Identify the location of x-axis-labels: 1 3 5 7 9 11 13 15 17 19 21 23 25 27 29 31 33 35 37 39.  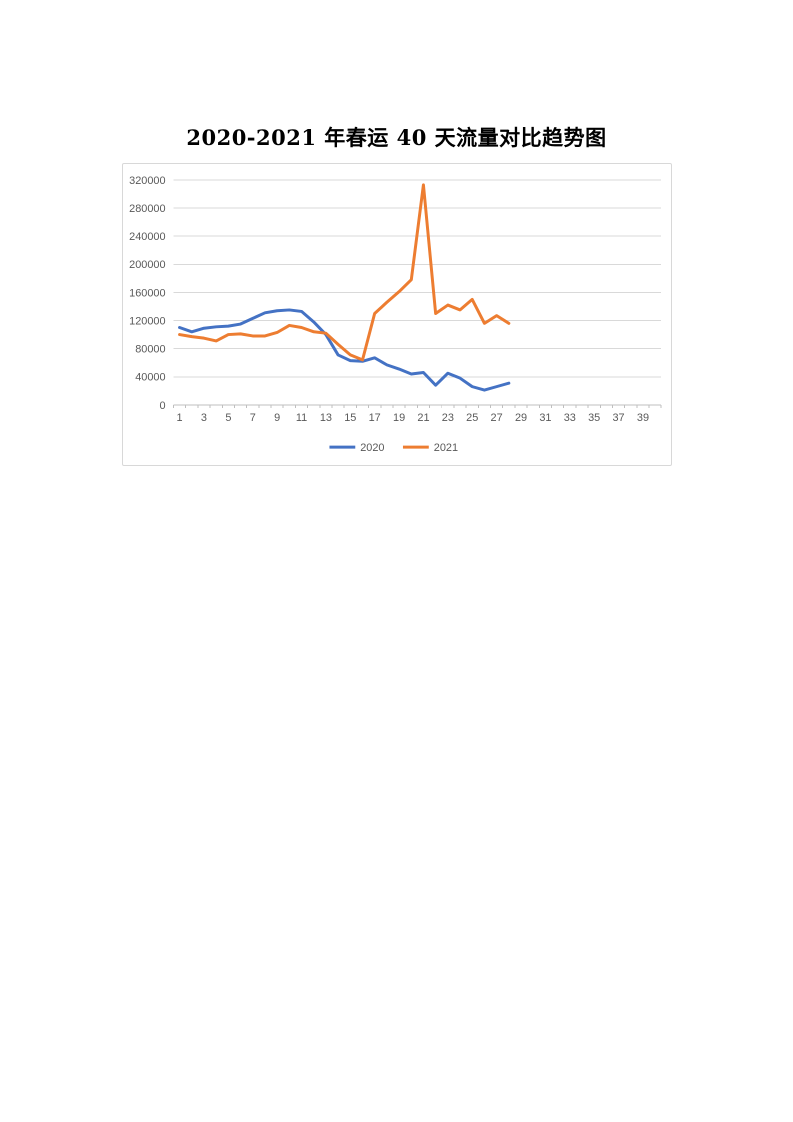
(413, 418).